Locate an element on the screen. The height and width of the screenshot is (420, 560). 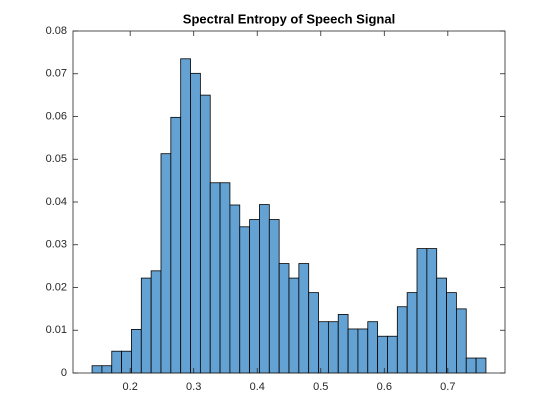
y-tick-label: 0.07 is located at coordinates (56, 74).